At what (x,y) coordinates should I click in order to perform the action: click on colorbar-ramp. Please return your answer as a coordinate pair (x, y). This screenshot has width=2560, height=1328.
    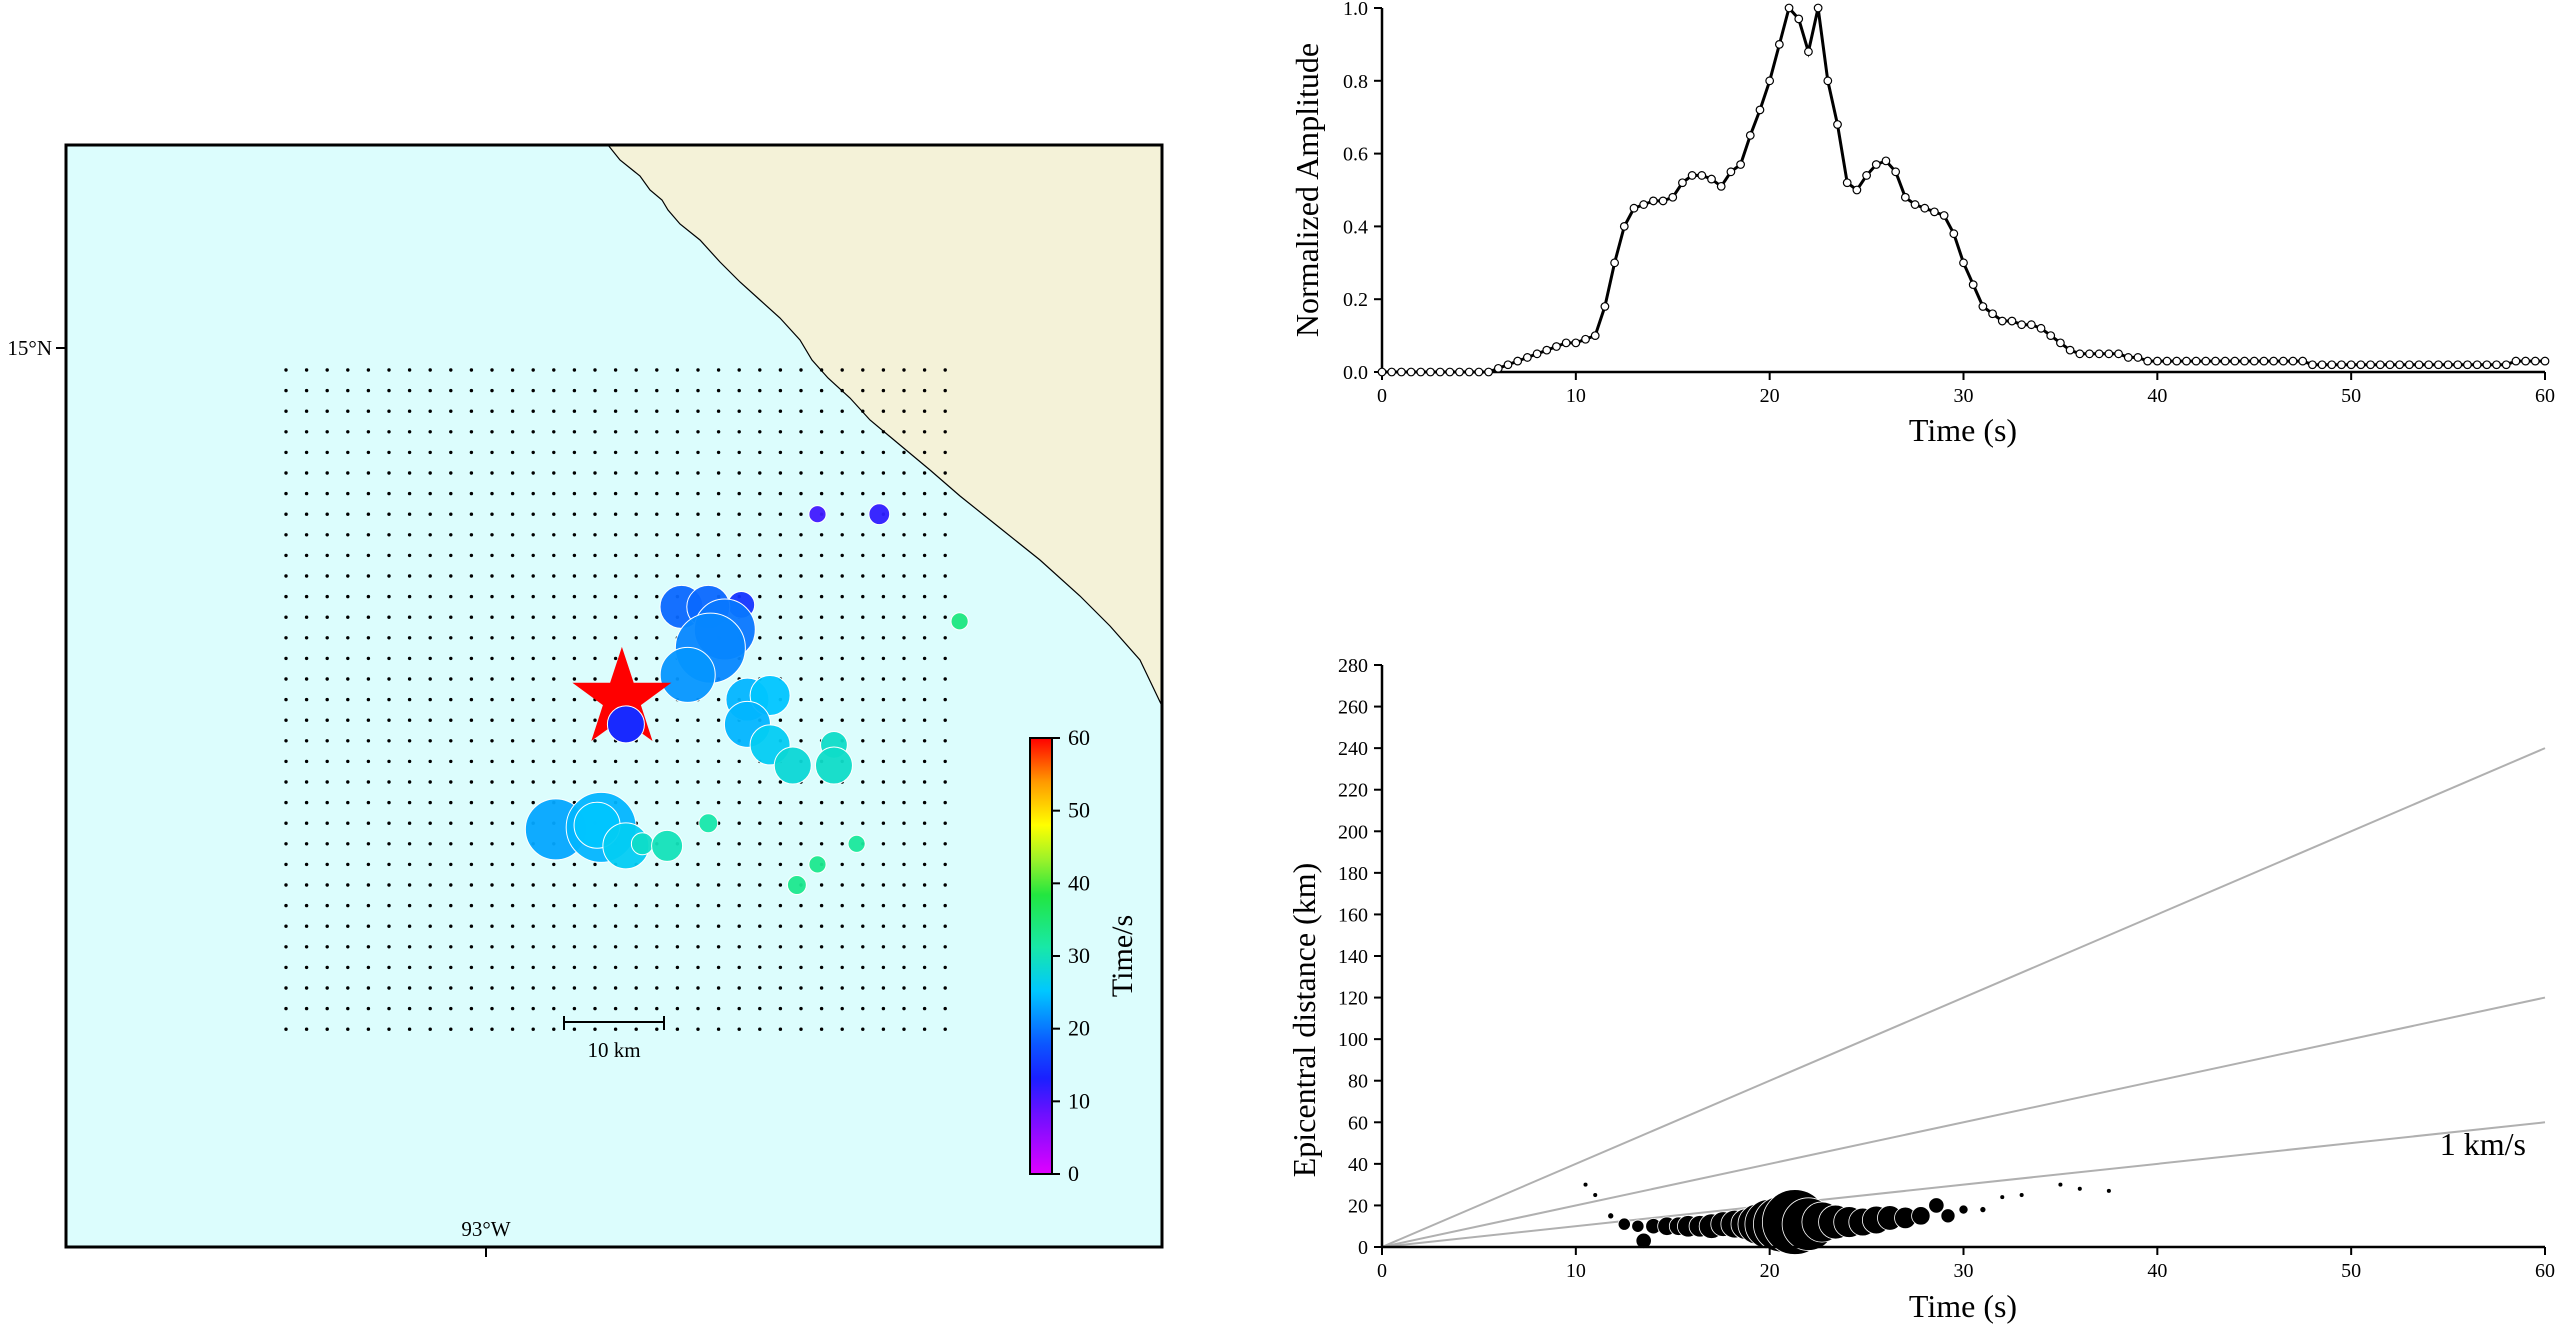
    Looking at the image, I should click on (1041, 956).